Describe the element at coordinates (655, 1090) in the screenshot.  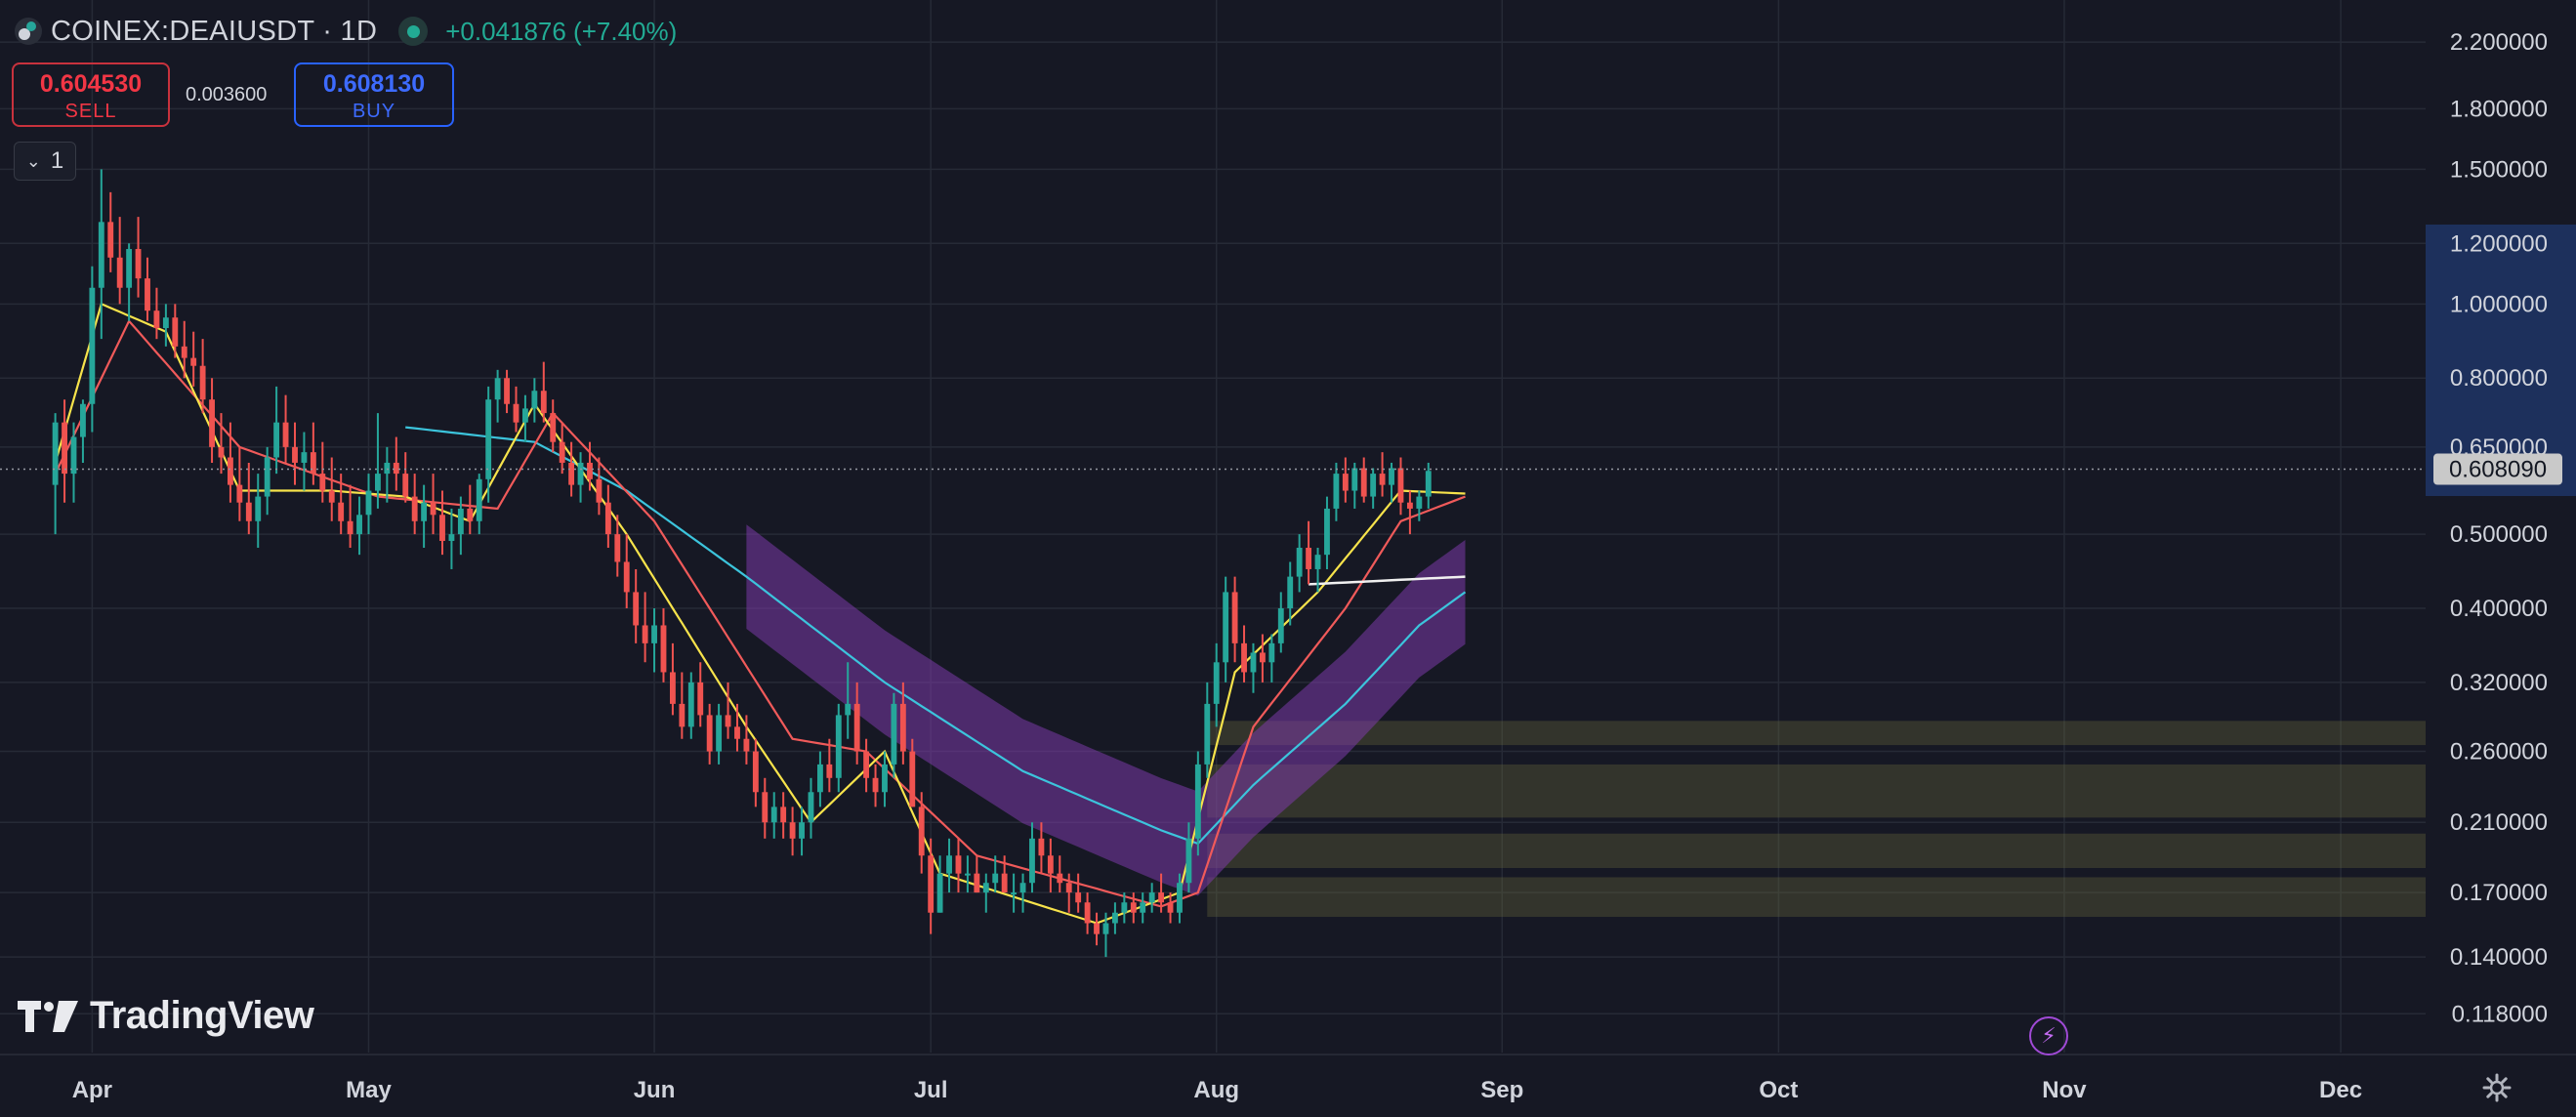
I see `x-tick-label: Jun` at that location.